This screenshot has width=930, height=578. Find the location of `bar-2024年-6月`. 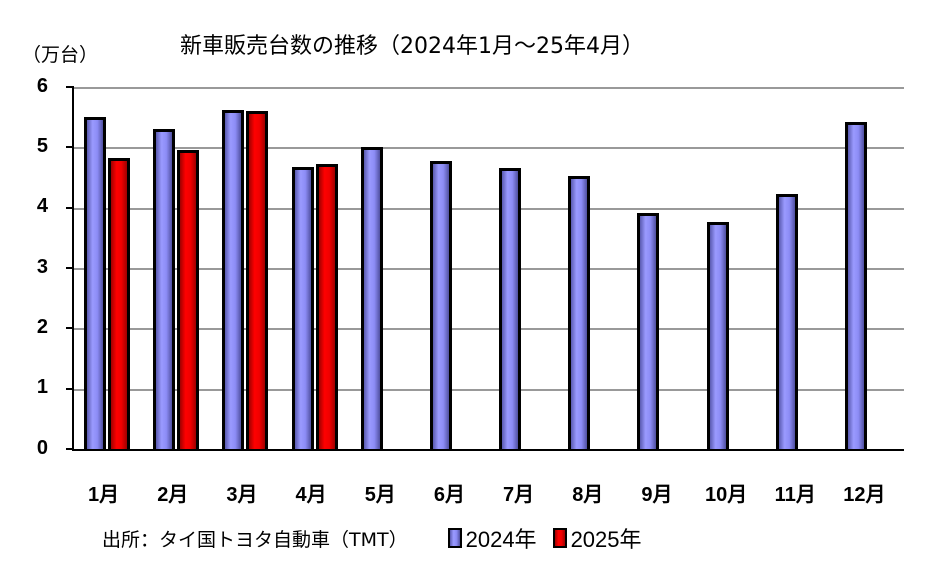

bar-2024年-6月 is located at coordinates (440, 304).